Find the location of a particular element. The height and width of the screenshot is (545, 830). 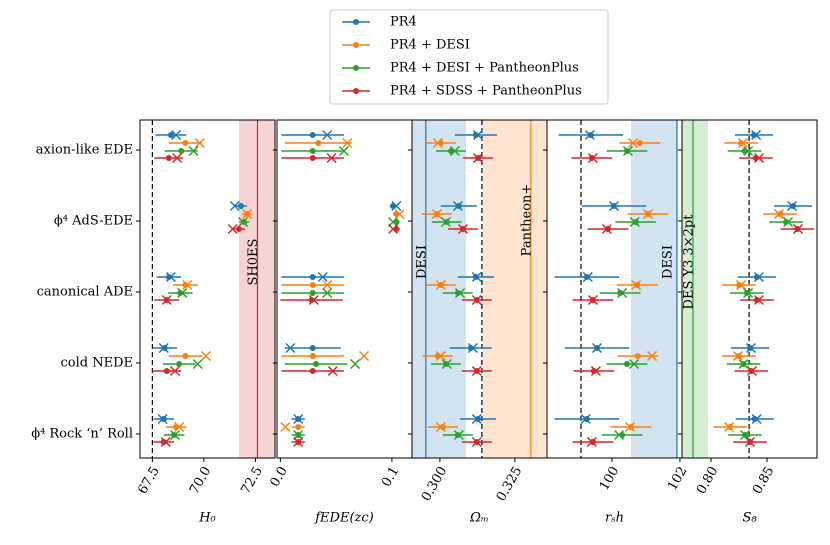

band-label: DESI is located at coordinates (421, 262).